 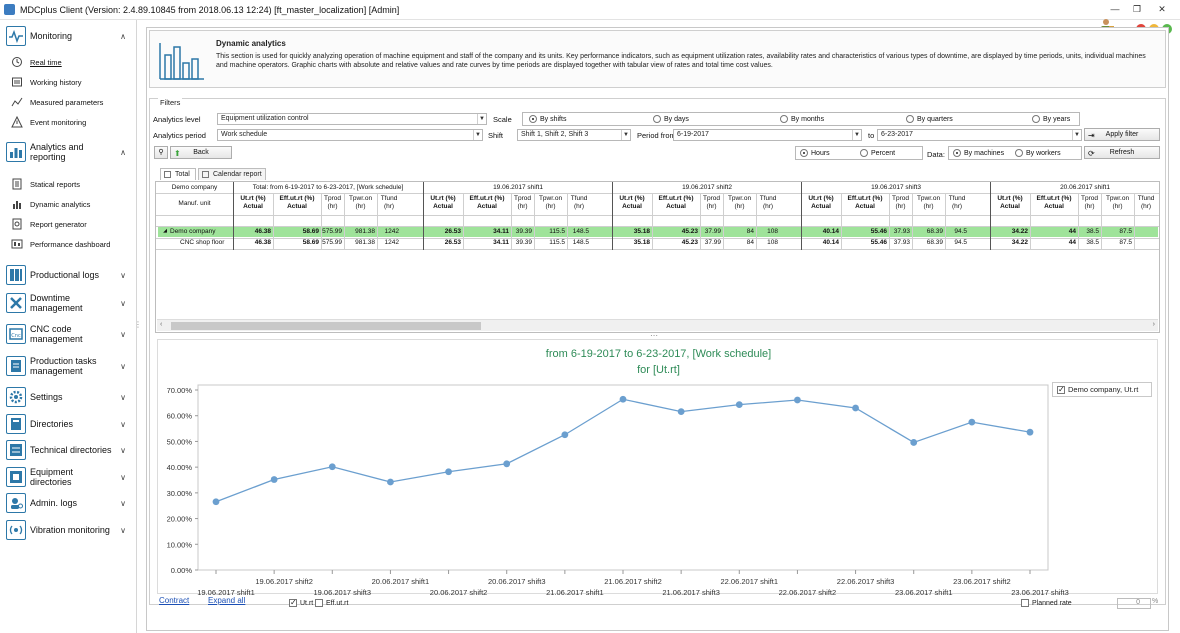 What do you see at coordinates (70, 102) in the screenshot?
I see `sidebar-item-measured-parameters: Measured parameters` at bounding box center [70, 102].